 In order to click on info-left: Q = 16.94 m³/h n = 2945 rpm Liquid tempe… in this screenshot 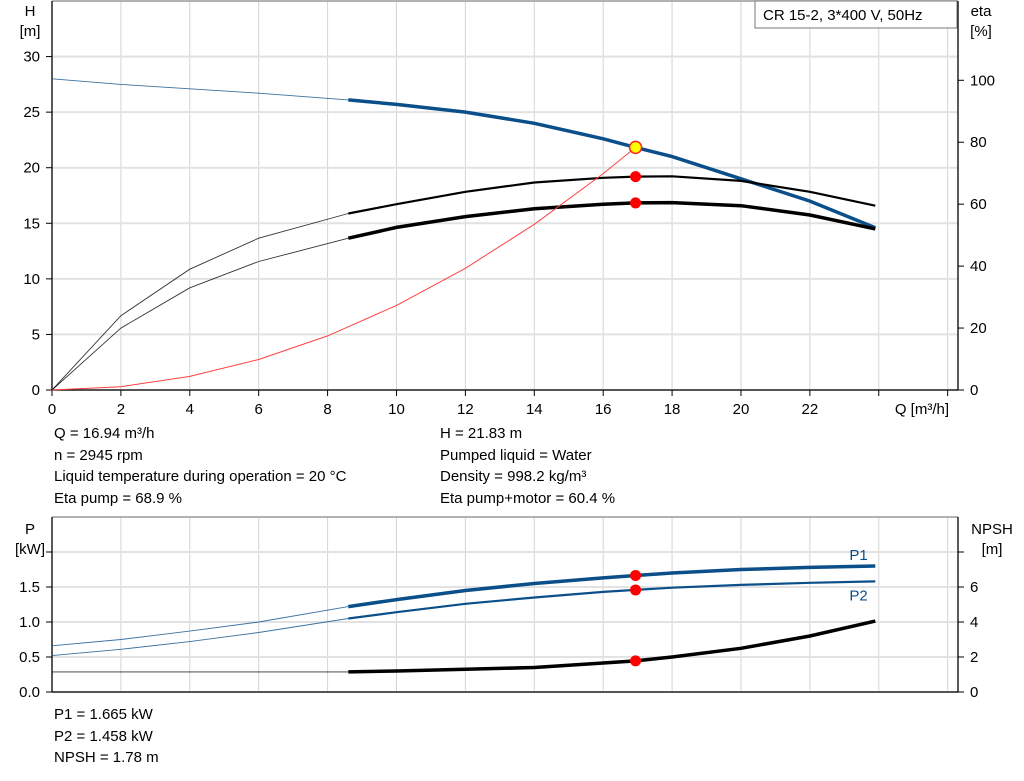, I will do `click(200, 466)`.